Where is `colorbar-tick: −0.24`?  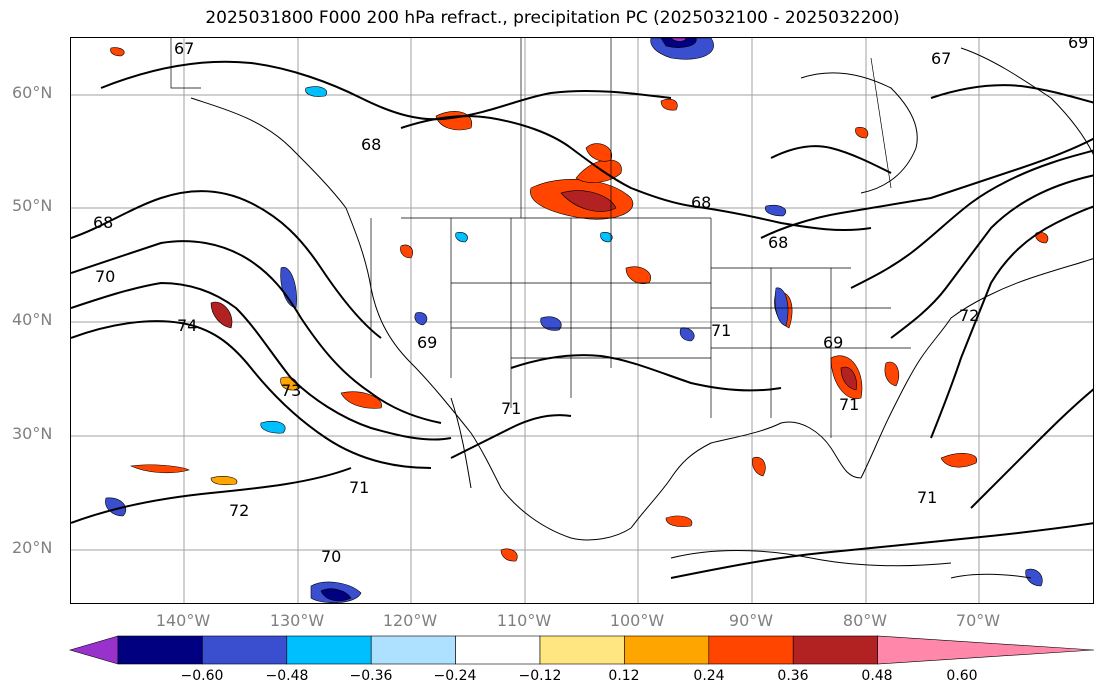 colorbar-tick: −0.24 is located at coordinates (455, 676).